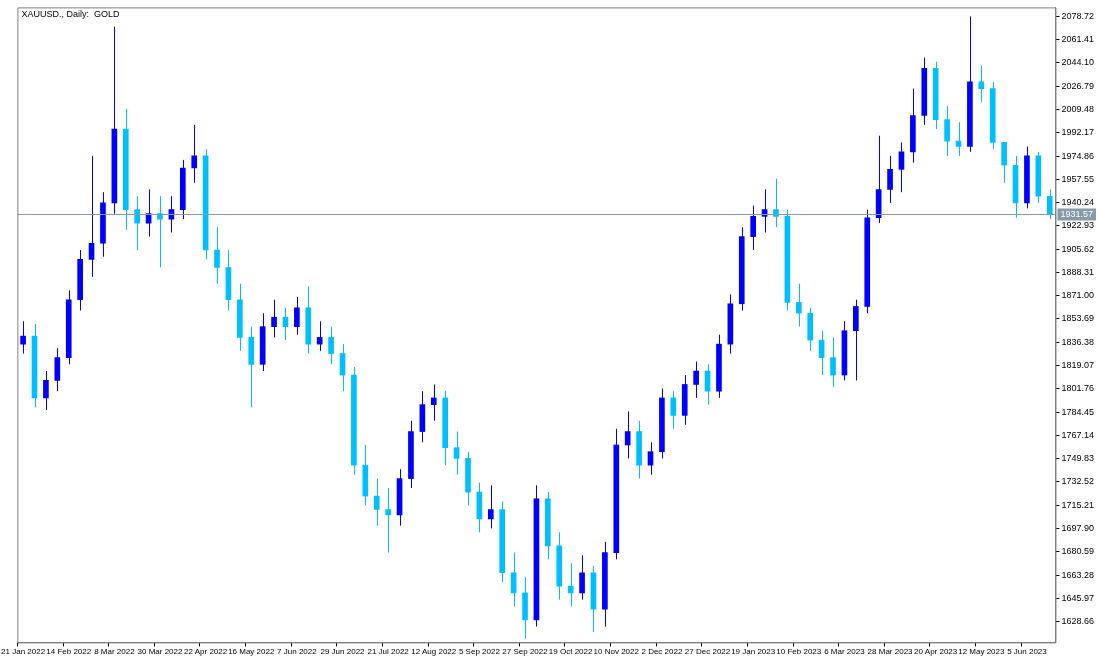  I want to click on y-tick-label: 2061.41, so click(1078, 39).